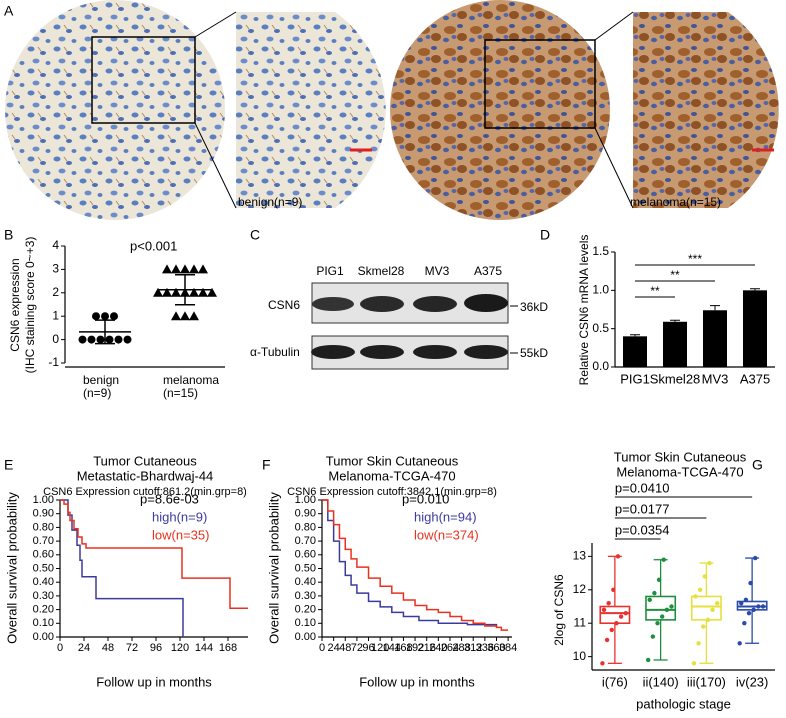 The width and height of the screenshot is (786, 718). Describe the element at coordinates (675, 275) in the screenshot. I see `significance-label: **` at that location.